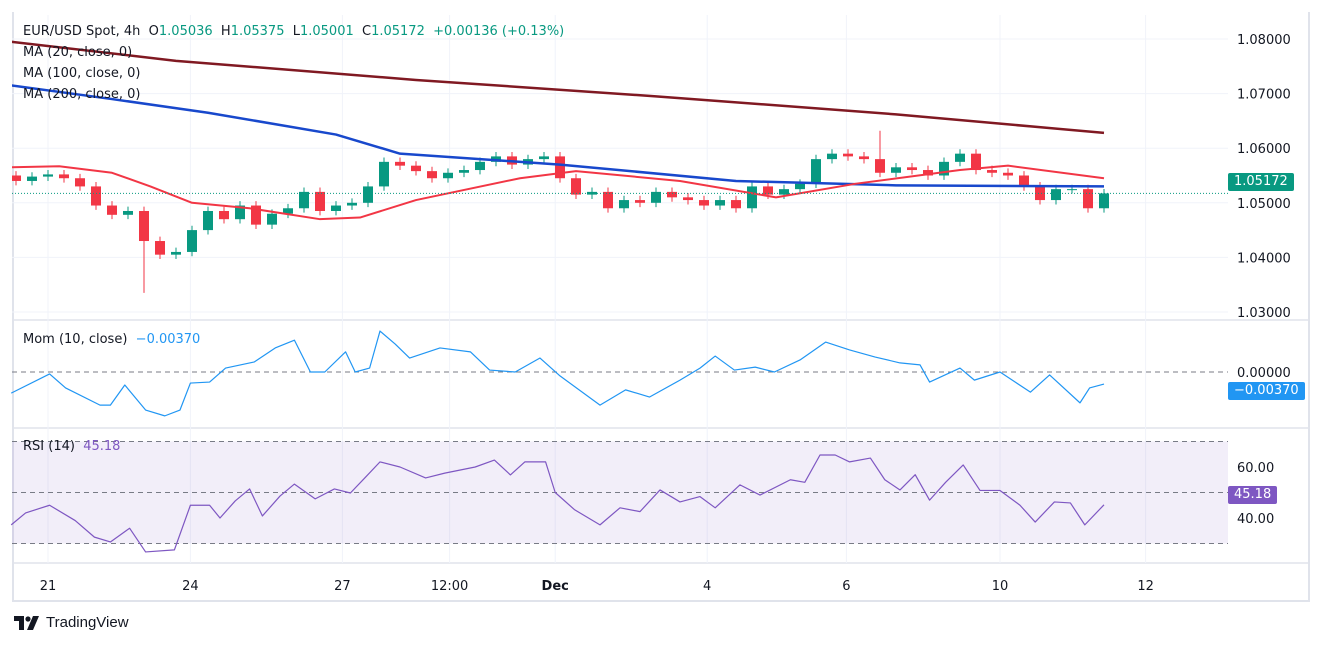 The height and width of the screenshot is (646, 1323). I want to click on mom-label: Mom (10, close), so click(75, 339).